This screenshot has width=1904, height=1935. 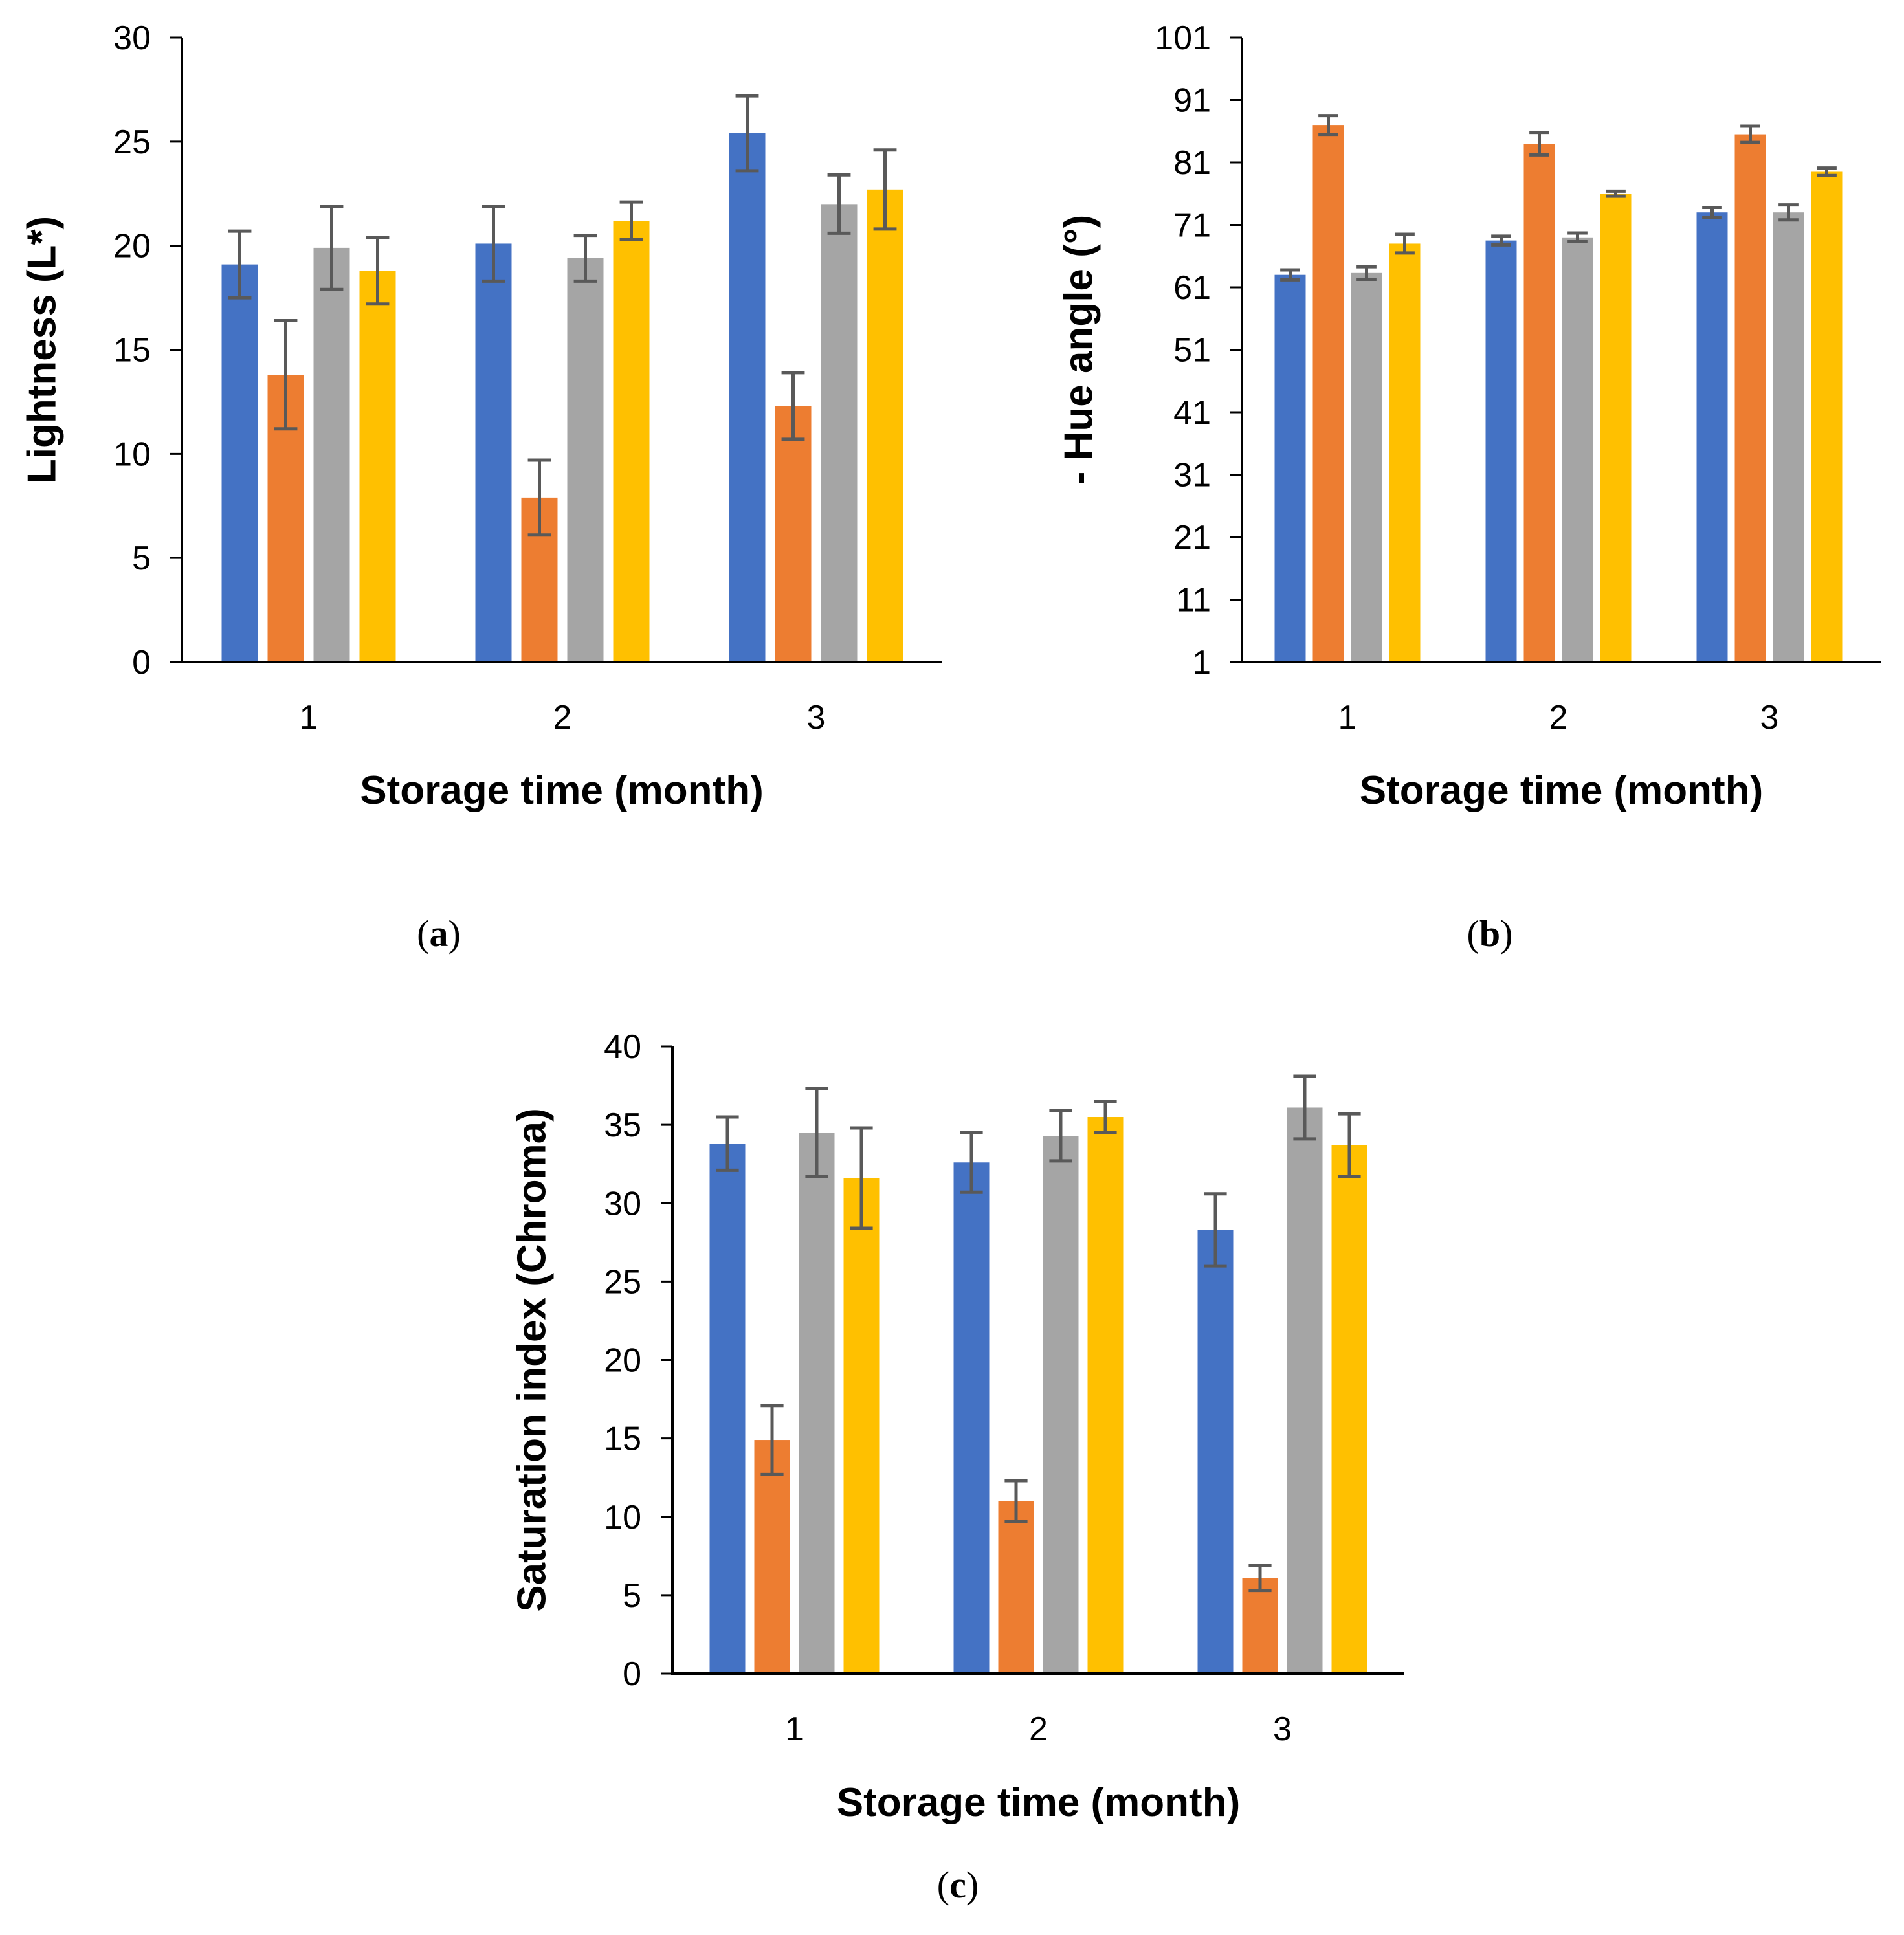 What do you see at coordinates (439, 933) in the screenshot?
I see `panel-caption: (a)` at bounding box center [439, 933].